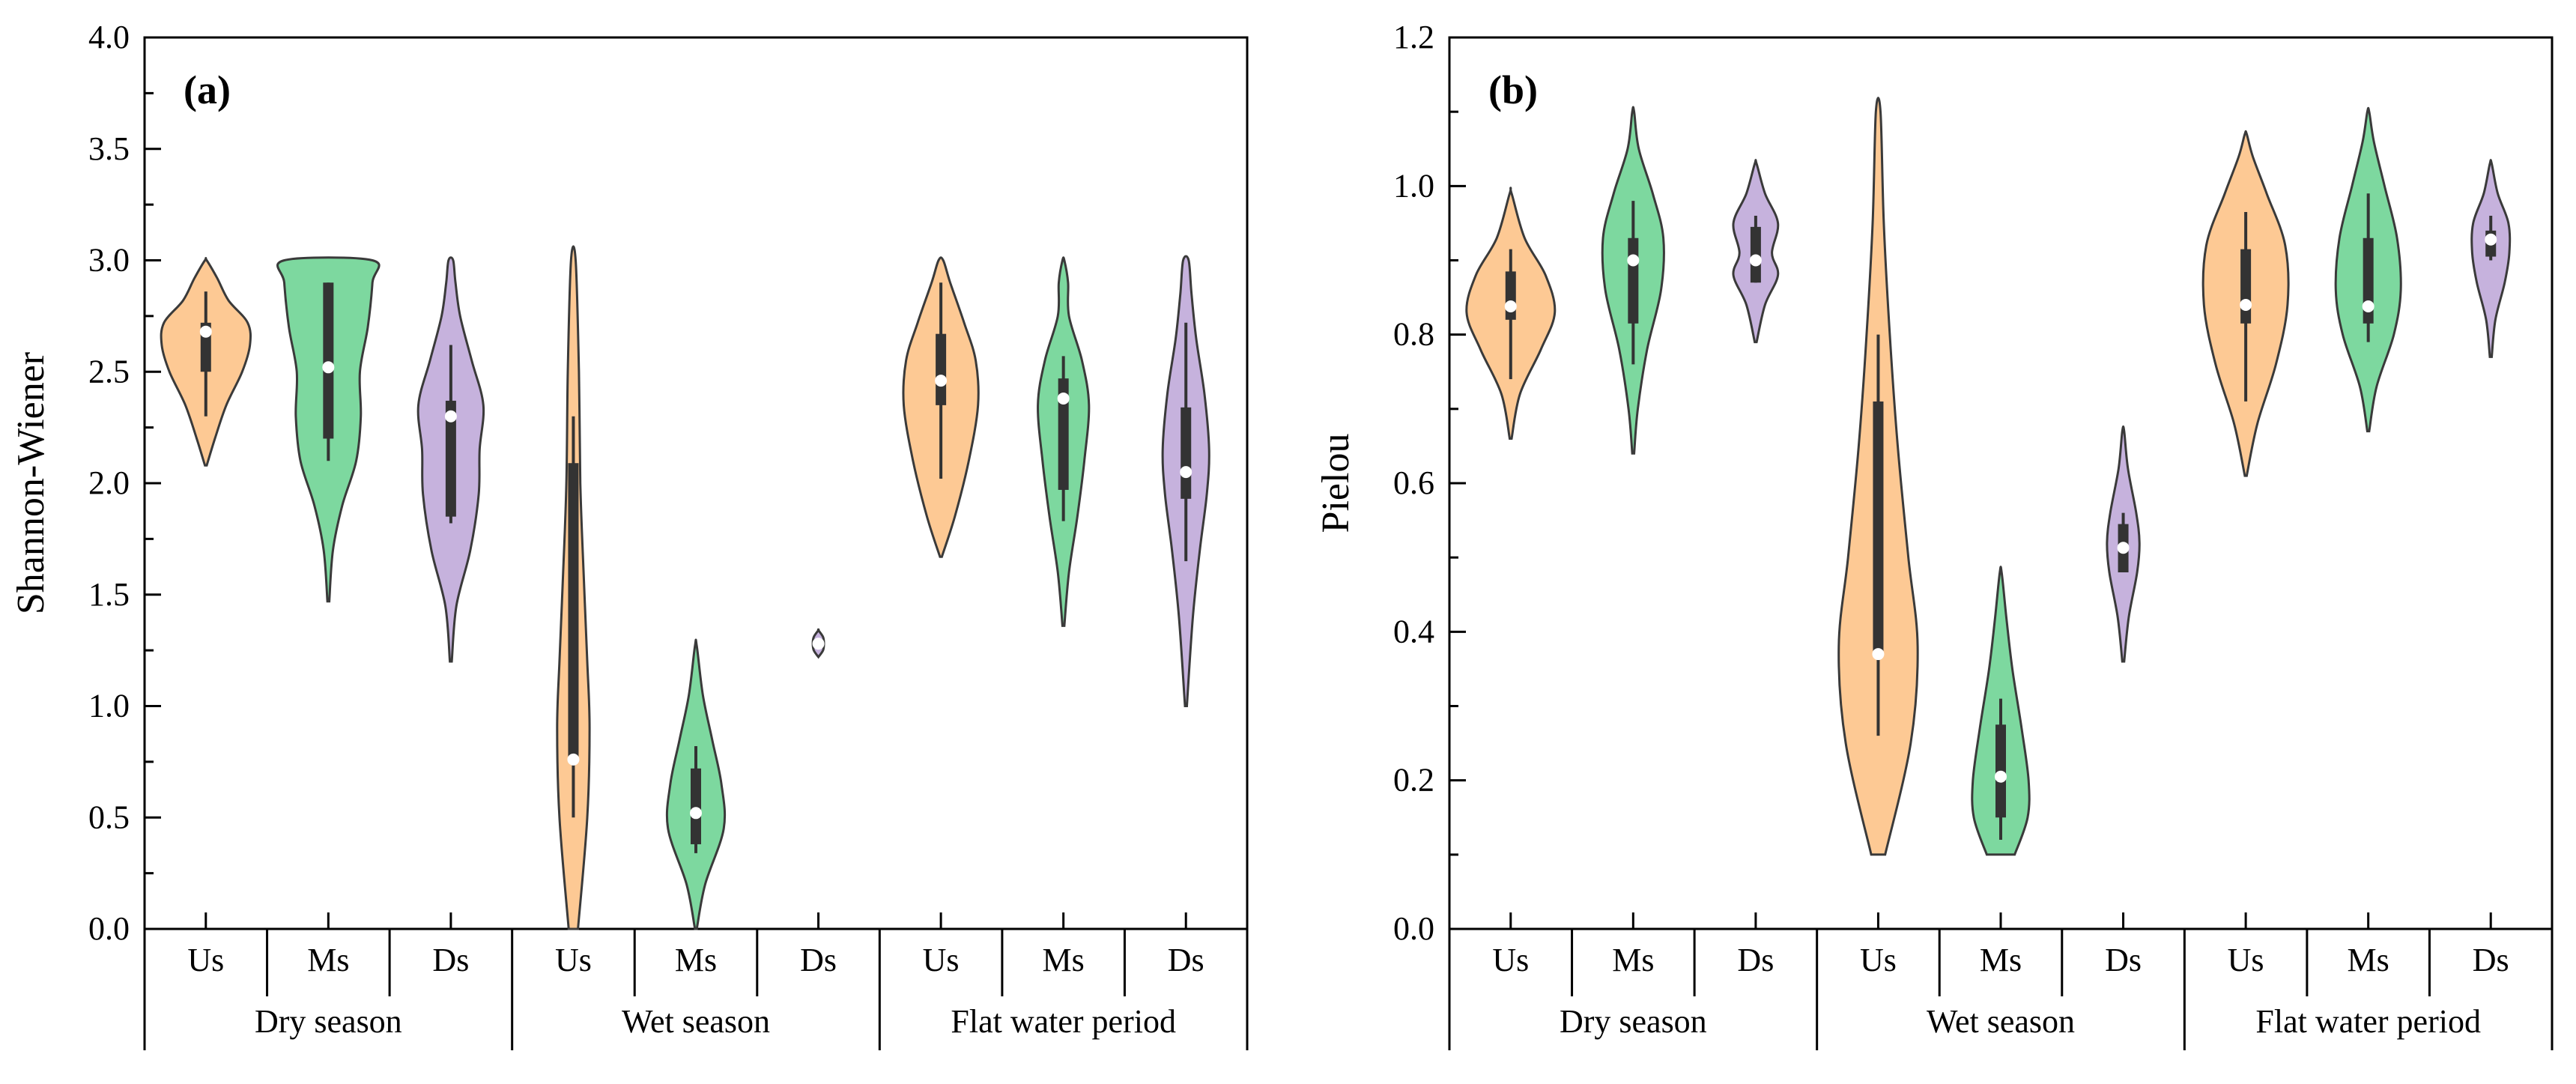 The image size is (2576, 1084). What do you see at coordinates (109, 817) in the screenshot?
I see `y-tick-label: 0.5` at bounding box center [109, 817].